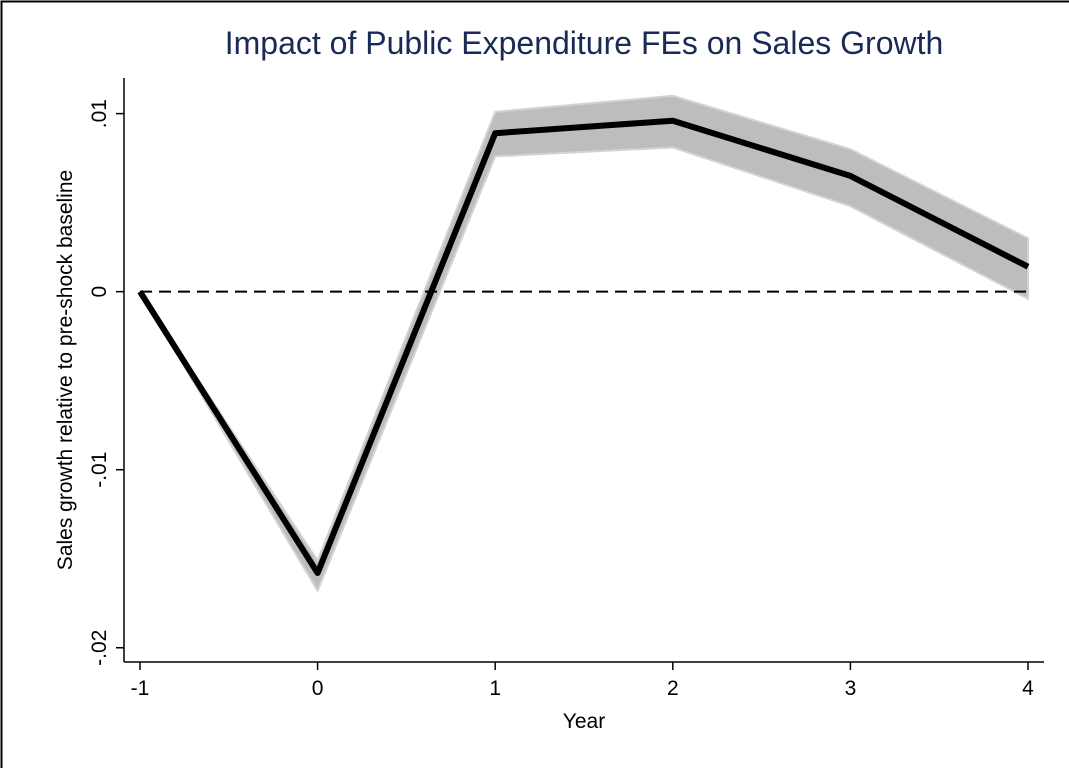 This screenshot has width=1069, height=768. Describe the element at coordinates (99, 470) in the screenshot. I see `y-tick-label: -.01` at that location.